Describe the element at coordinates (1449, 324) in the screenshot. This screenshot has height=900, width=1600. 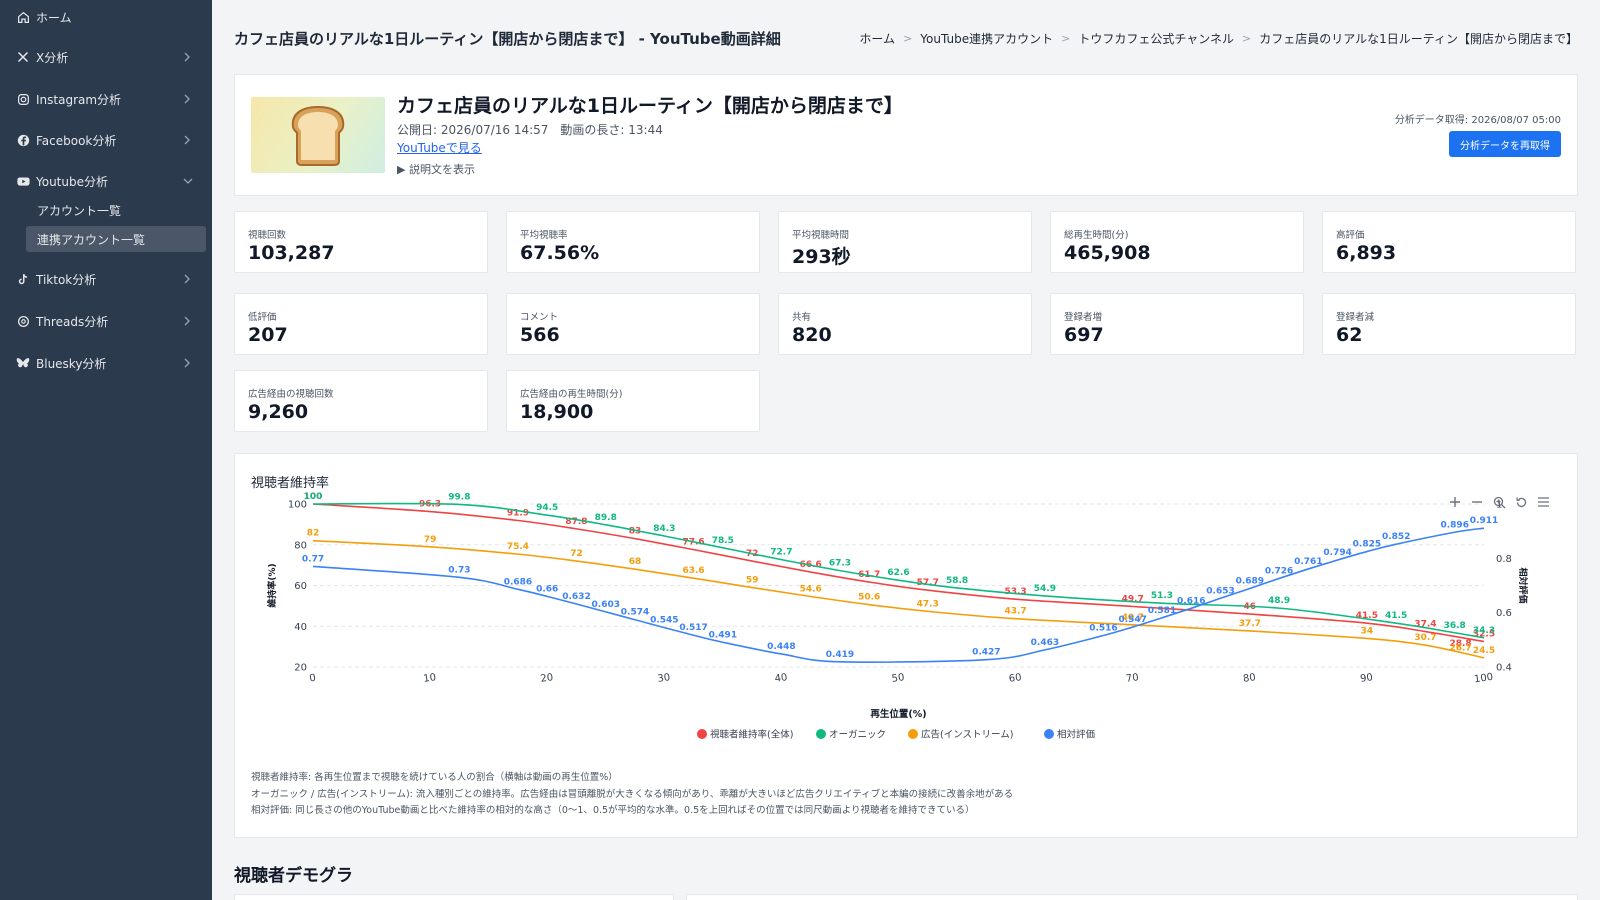
I see `metric-card-subscribers-lost: 登録者減 62` at that location.